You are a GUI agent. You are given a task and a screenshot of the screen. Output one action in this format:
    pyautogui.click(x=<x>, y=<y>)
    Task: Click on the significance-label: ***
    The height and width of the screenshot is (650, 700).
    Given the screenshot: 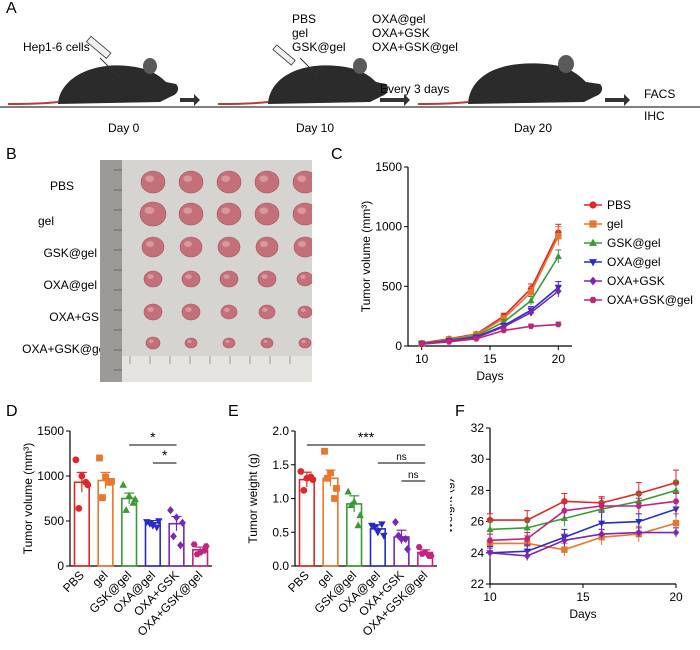 What is the action you would take?
    pyautogui.click(x=366, y=437)
    